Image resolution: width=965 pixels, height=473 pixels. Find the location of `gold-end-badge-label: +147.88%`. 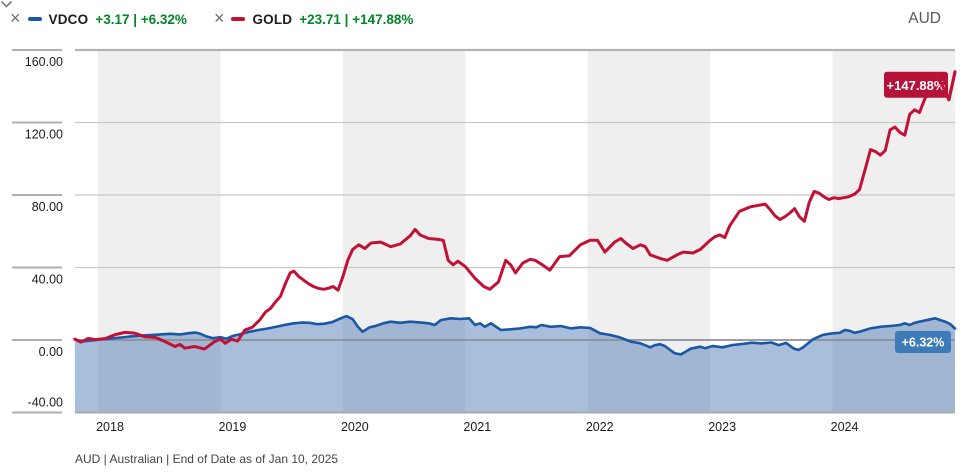

gold-end-badge-label: +147.88% is located at coordinates (916, 85).